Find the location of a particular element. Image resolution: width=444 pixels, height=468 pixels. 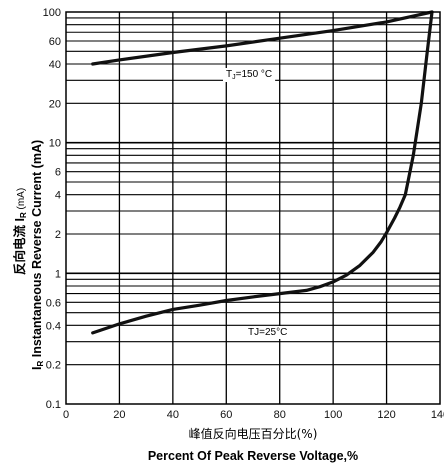

y-axis-label-cn: 反向电流 IR (mA) is located at coordinates (20, 231).